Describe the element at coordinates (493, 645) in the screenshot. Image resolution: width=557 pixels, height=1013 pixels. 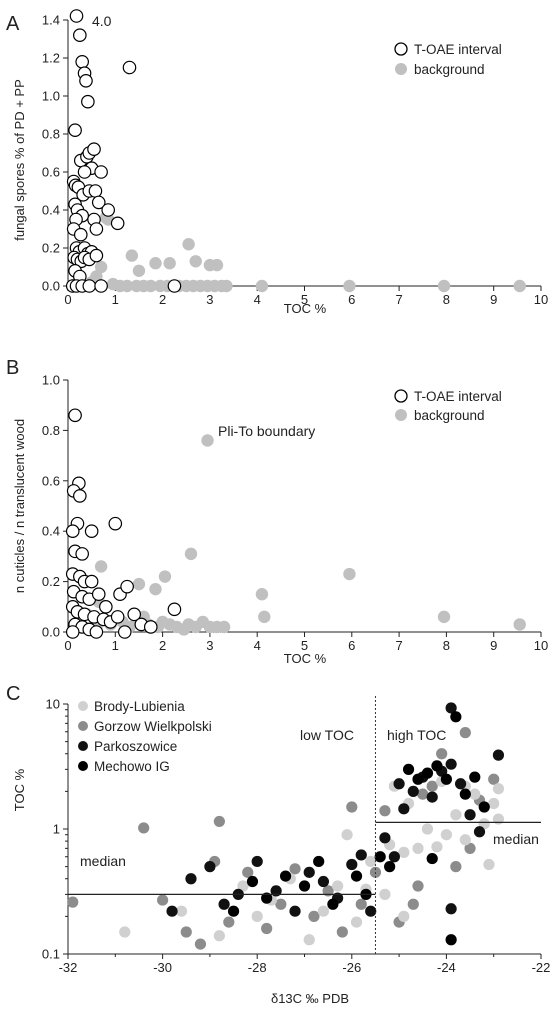
I see `panel-b-x-tick-label: 9` at that location.